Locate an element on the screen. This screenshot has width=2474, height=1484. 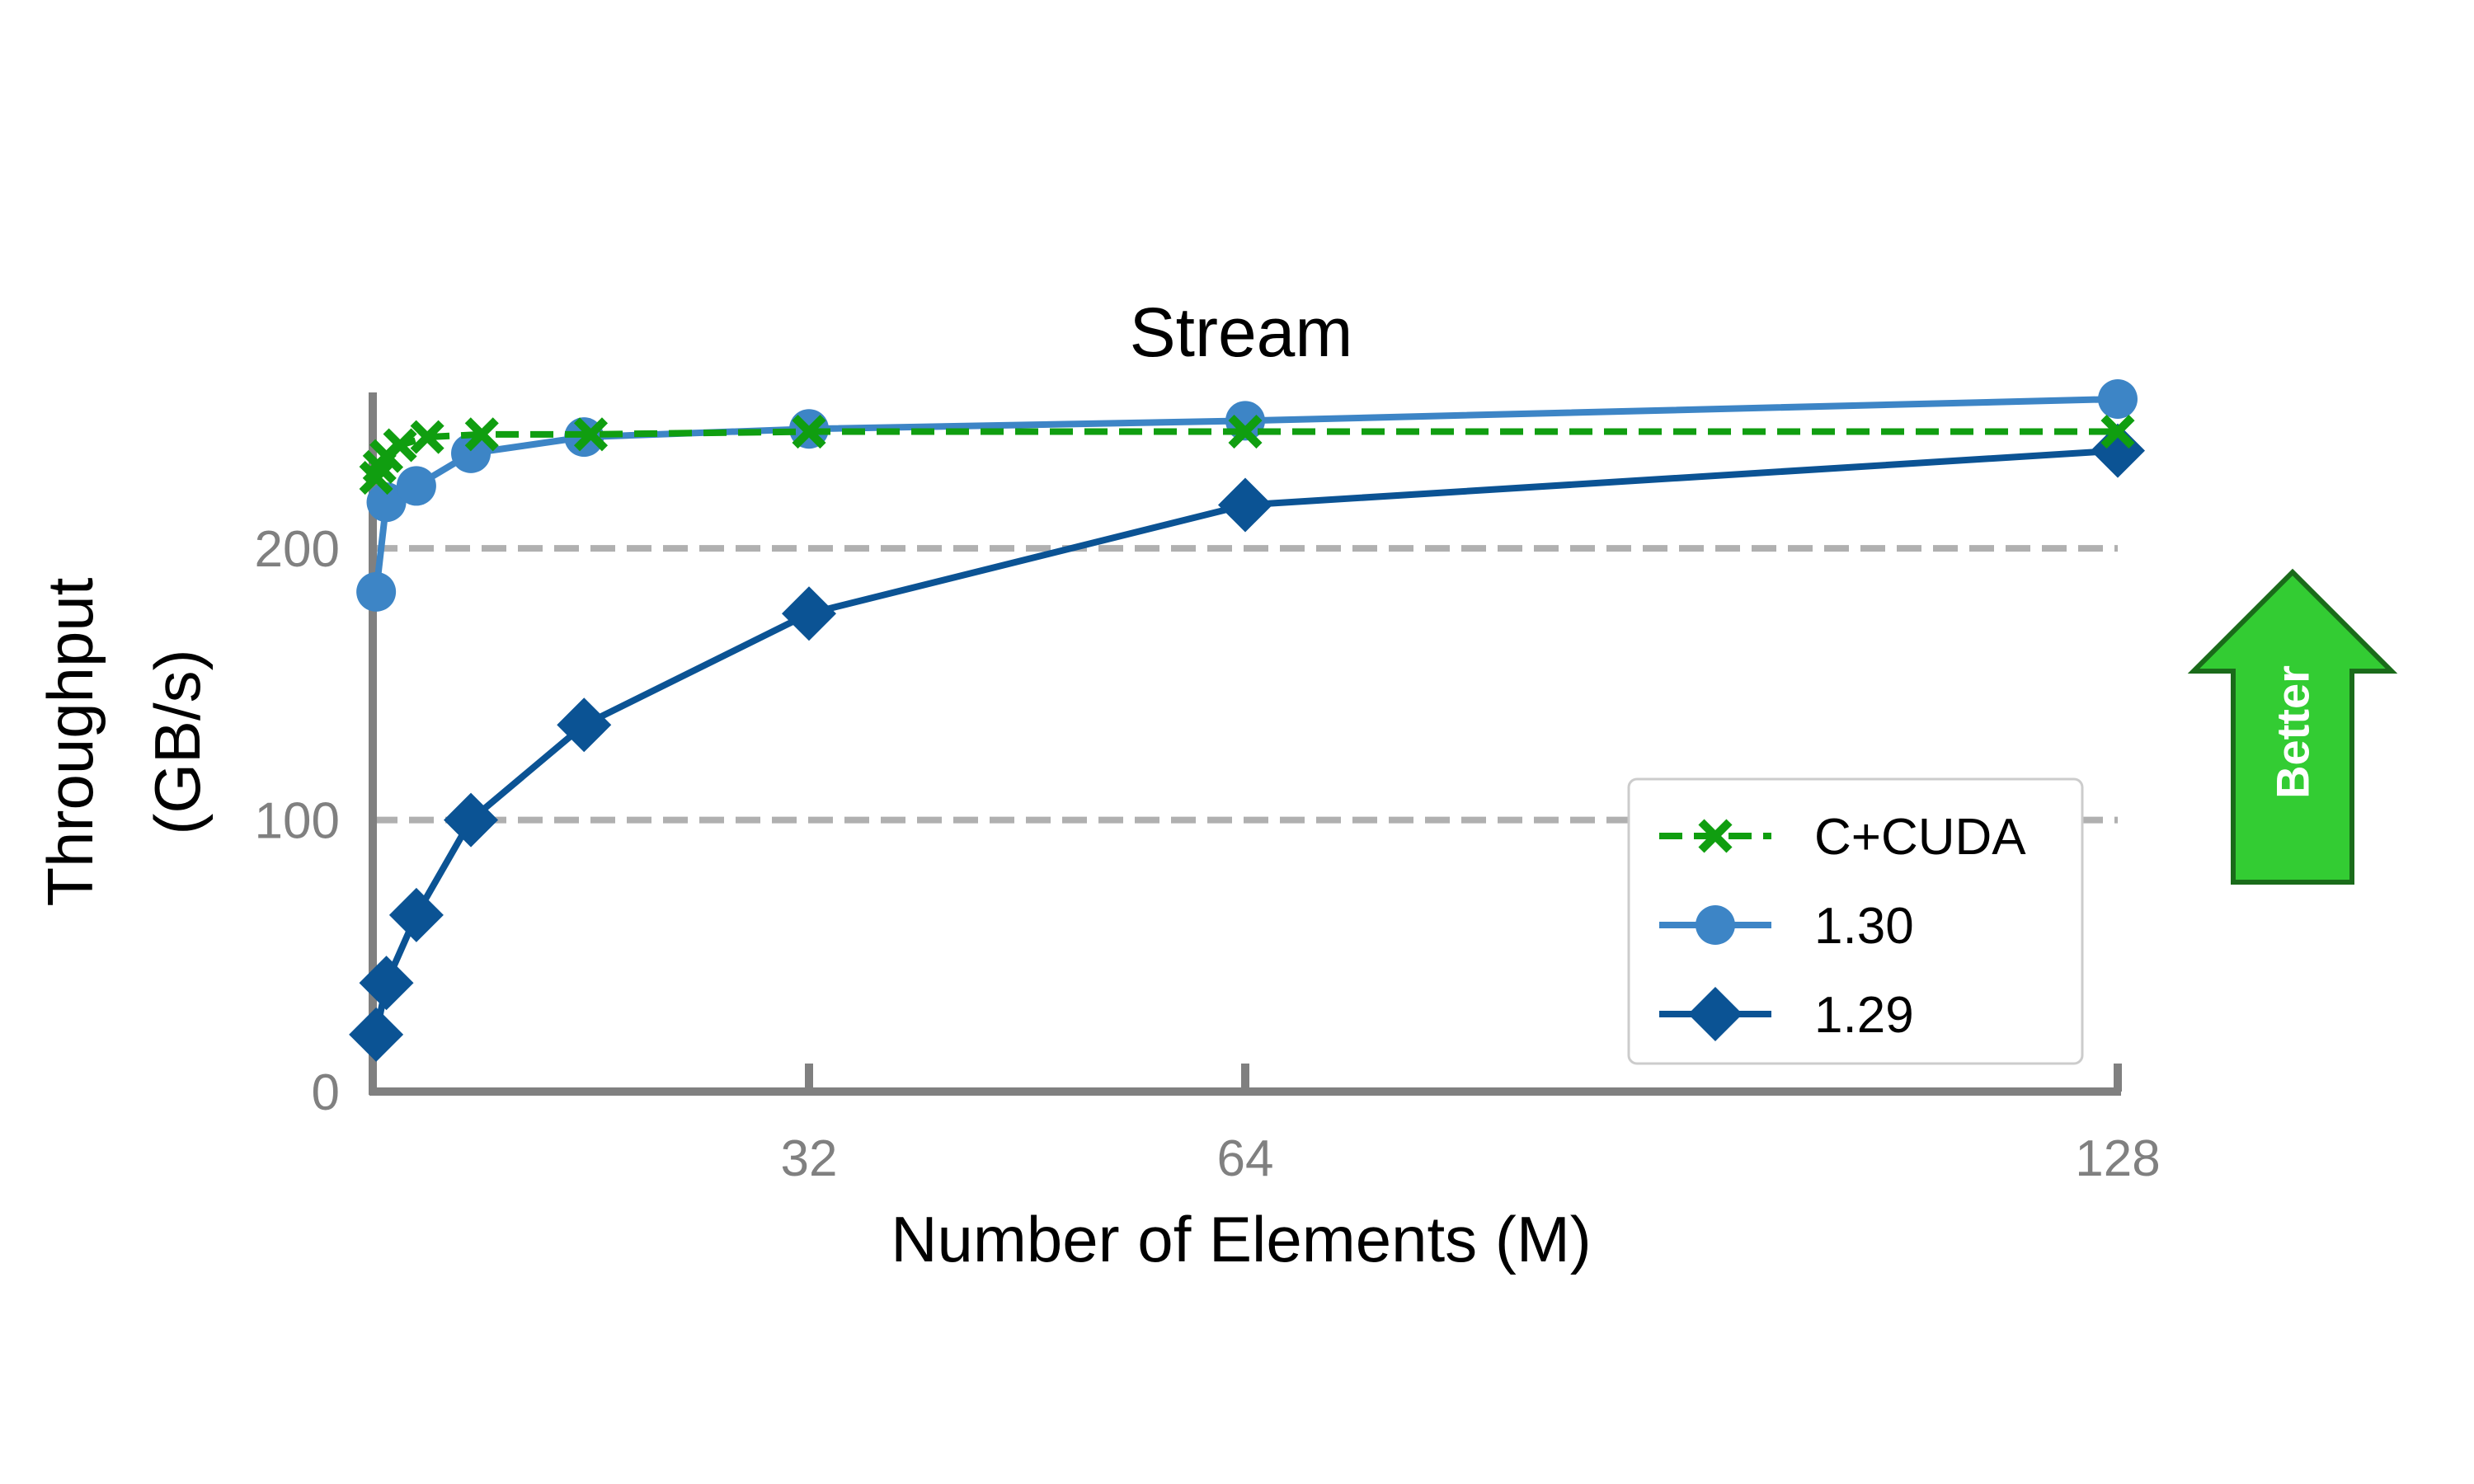
legend: C+CUDA 1.30 1.29 is located at coordinates (1855, 921).